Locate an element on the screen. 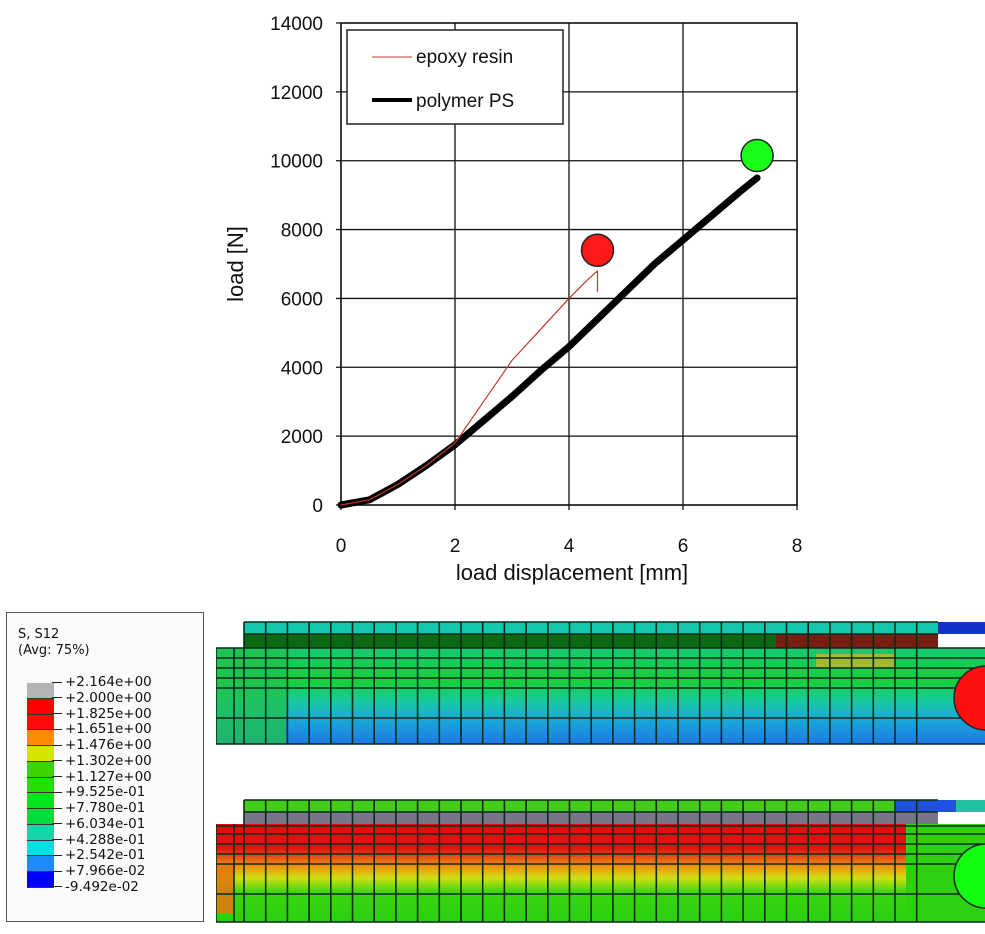 The width and height of the screenshot is (985, 934). contour-level-label: +1.825e+00 is located at coordinates (103, 714).